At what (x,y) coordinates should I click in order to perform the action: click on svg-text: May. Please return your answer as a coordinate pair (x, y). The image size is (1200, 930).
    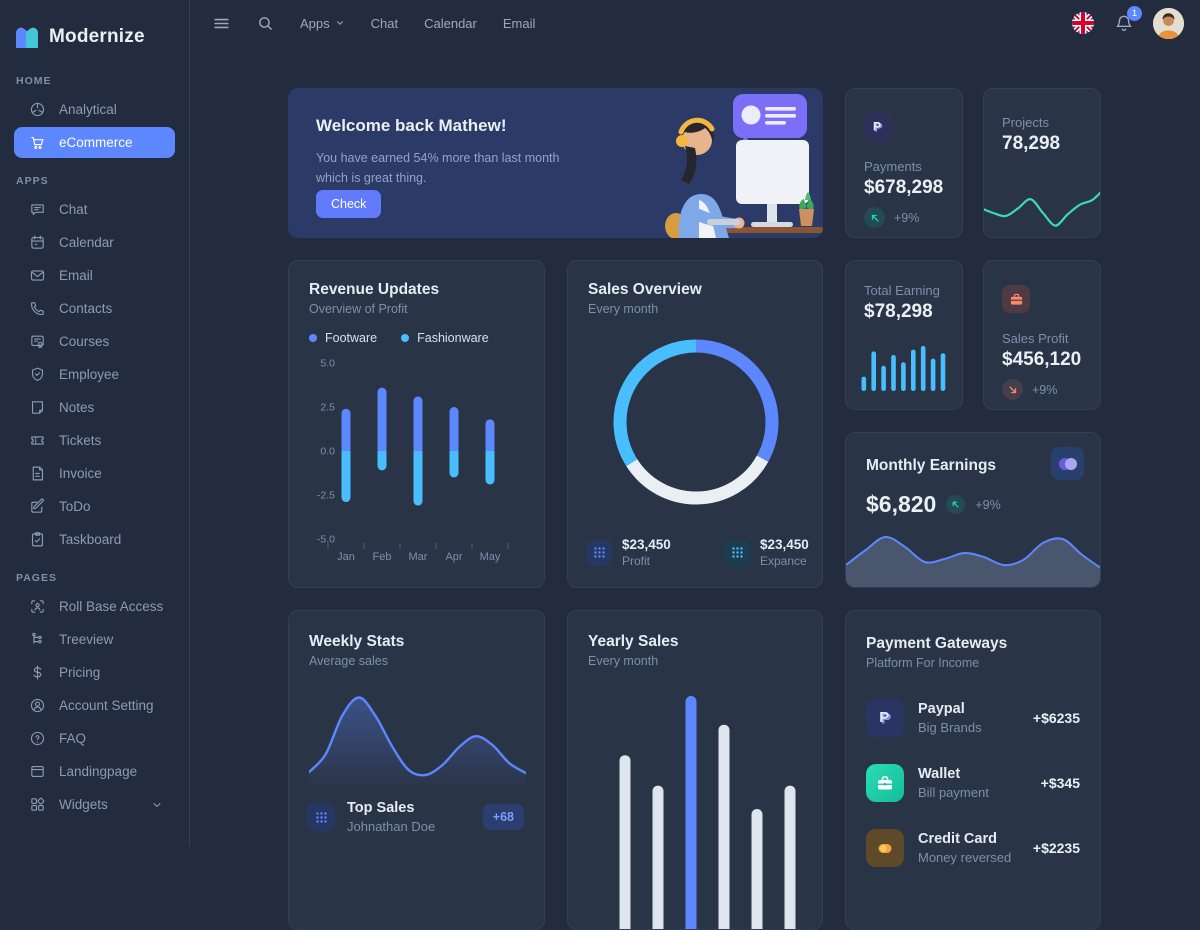
    Looking at the image, I should click on (490, 557).